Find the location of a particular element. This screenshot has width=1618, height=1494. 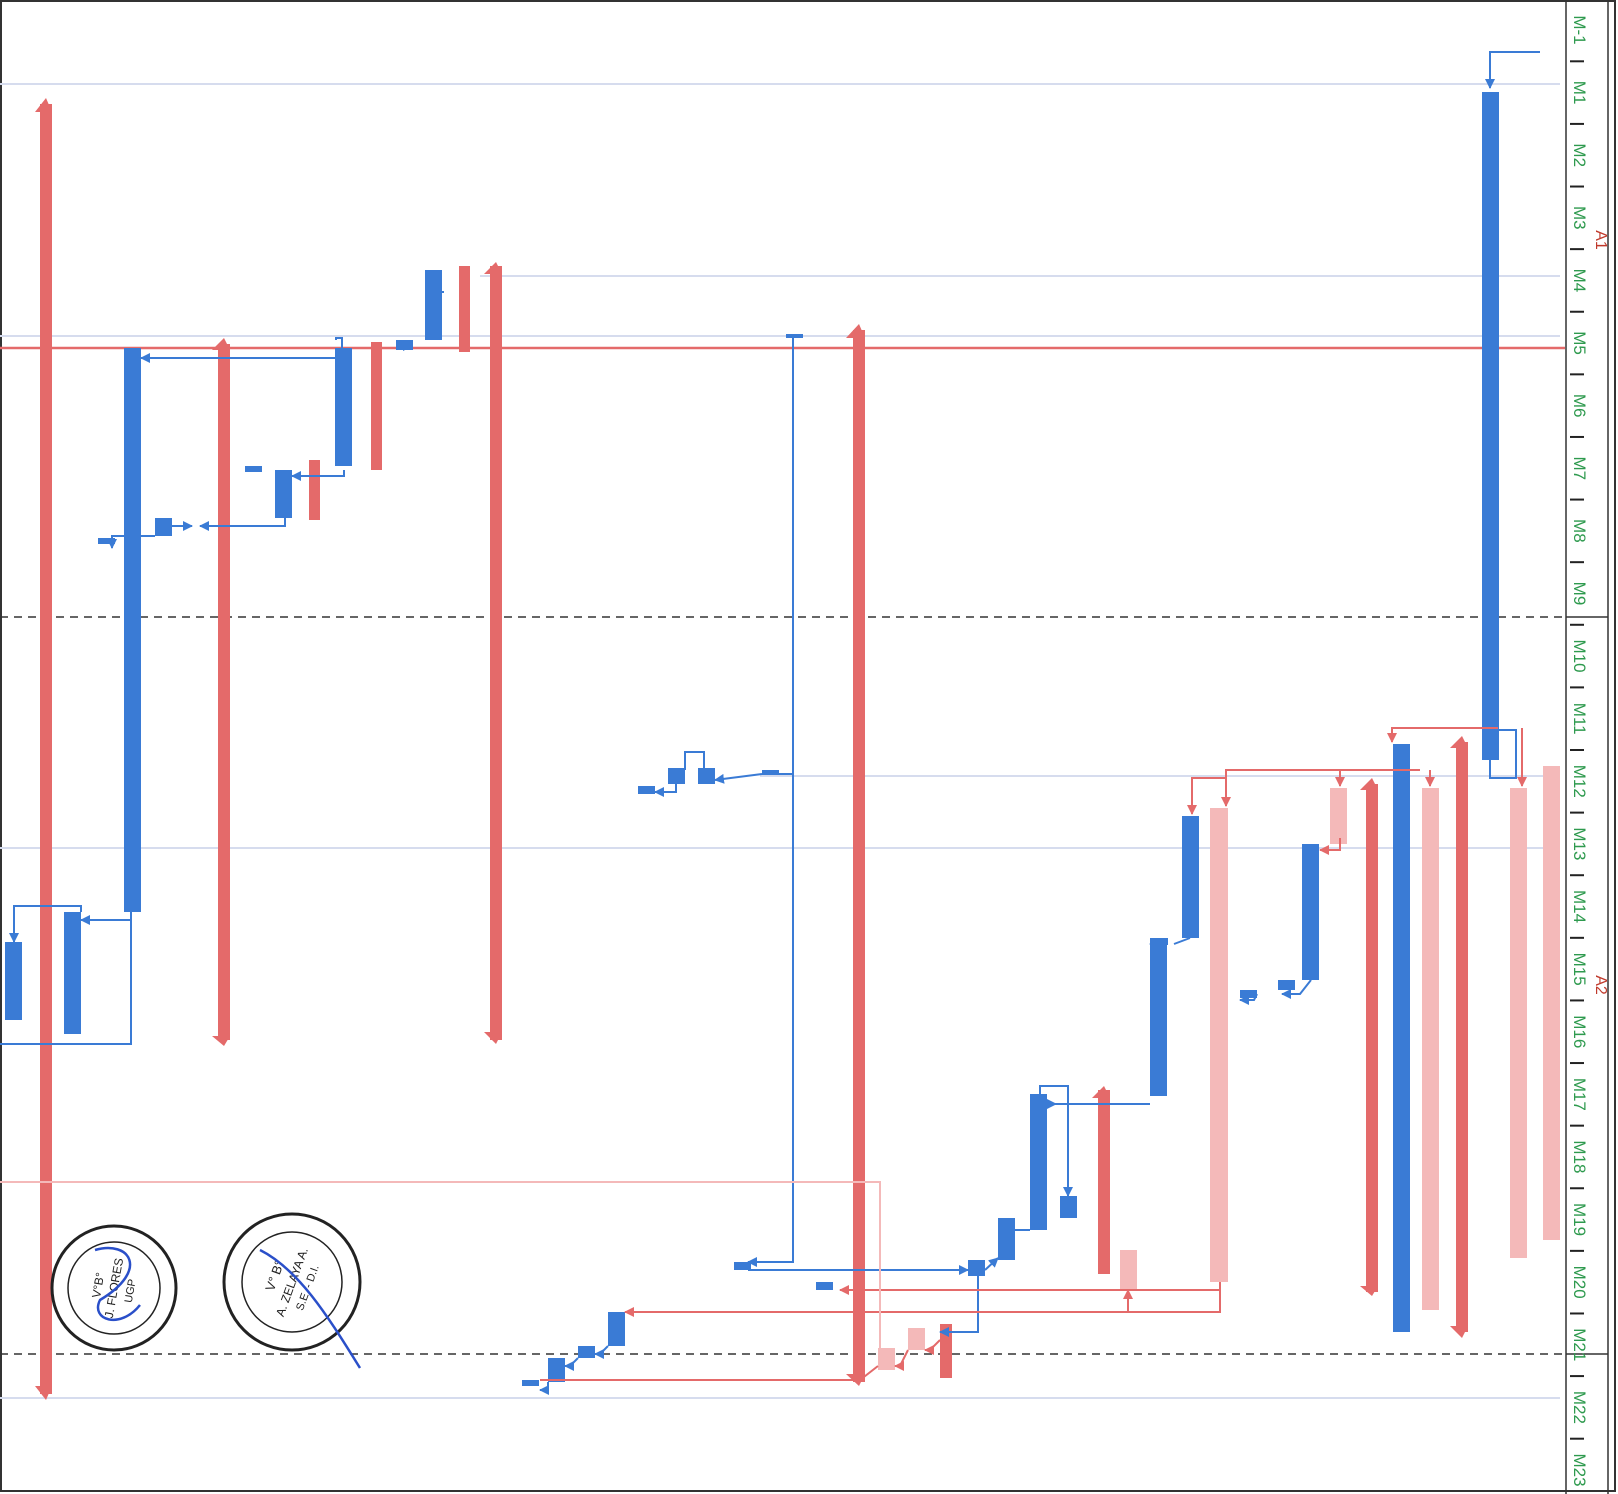

metrados-costos-stamp: V° B° A. ZELAYA A. S.E. - D.I. is located at coordinates (292, 1290).